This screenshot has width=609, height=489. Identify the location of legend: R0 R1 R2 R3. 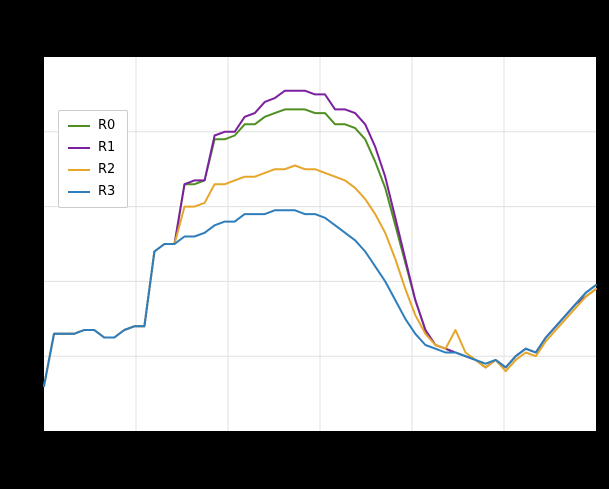
(93, 159).